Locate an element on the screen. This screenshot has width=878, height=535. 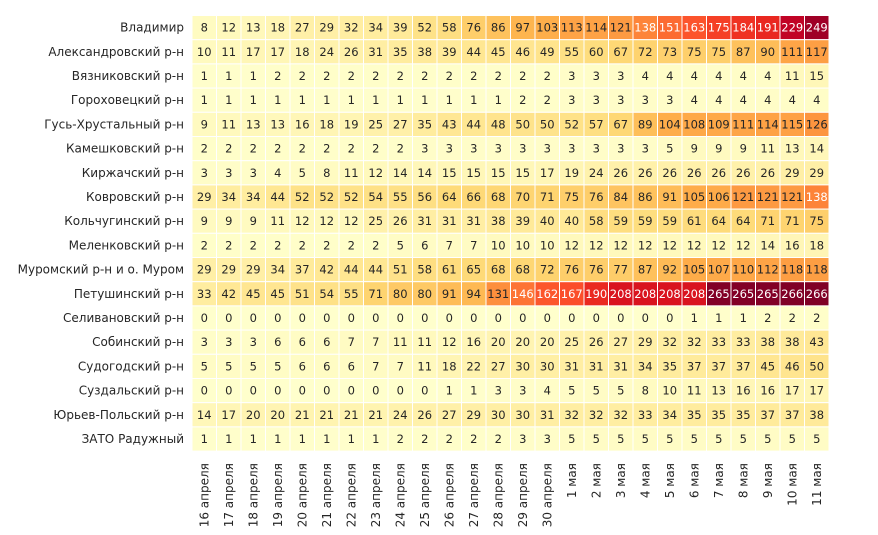
cell-value-label: 7 is located at coordinates (375, 342).